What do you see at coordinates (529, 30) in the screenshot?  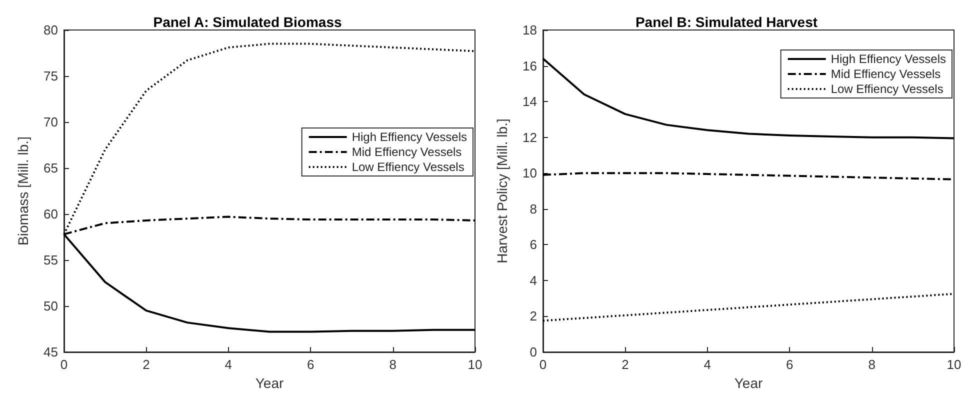 I see `y-tick-label: 18` at bounding box center [529, 30].